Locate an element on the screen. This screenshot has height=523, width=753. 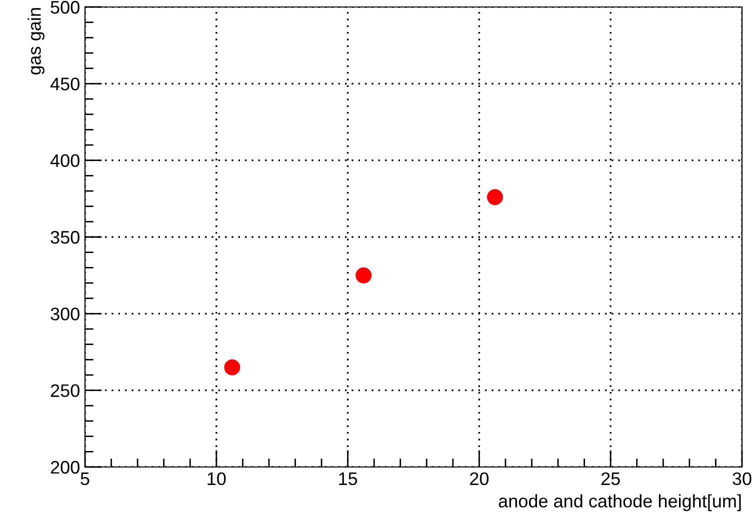
x-tick-label: 20 is located at coordinates (479, 479).